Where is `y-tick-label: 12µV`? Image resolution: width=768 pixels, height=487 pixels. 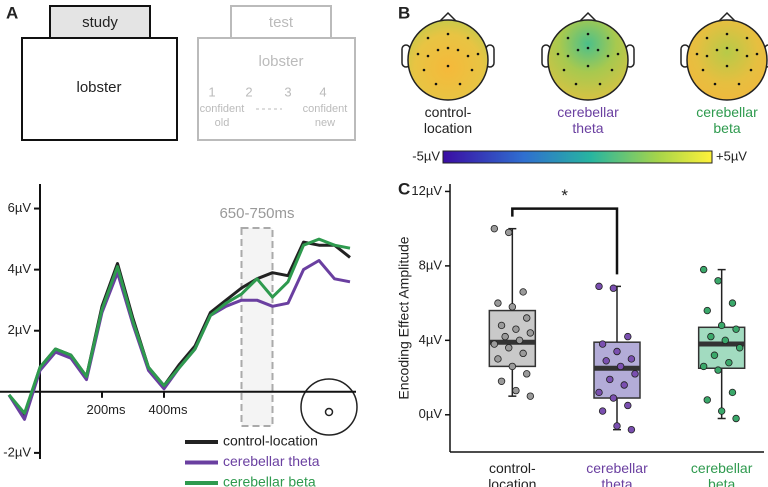
y-tick-label: 12µV is located at coordinates (426, 190).